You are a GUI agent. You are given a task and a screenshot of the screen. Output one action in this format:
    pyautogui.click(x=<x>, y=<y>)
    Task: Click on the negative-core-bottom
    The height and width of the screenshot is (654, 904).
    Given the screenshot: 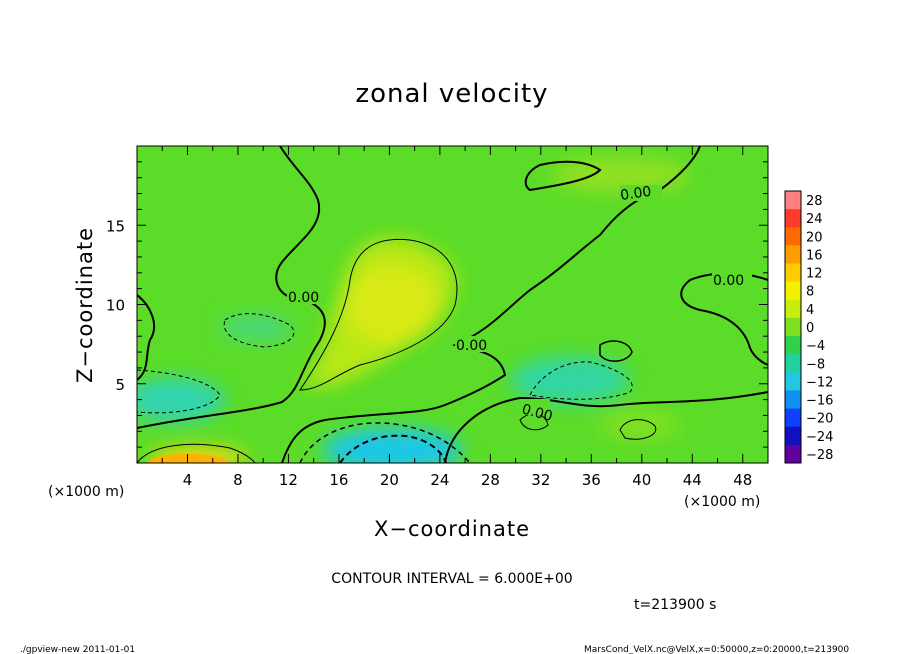 What is the action you would take?
    pyautogui.click(x=392, y=445)
    